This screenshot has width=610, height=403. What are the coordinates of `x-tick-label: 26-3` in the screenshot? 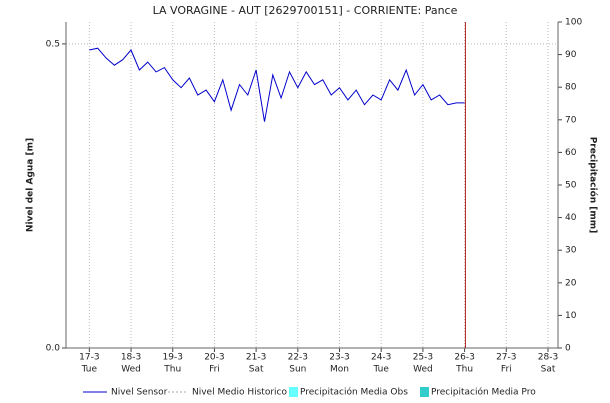 It's located at (464, 358).